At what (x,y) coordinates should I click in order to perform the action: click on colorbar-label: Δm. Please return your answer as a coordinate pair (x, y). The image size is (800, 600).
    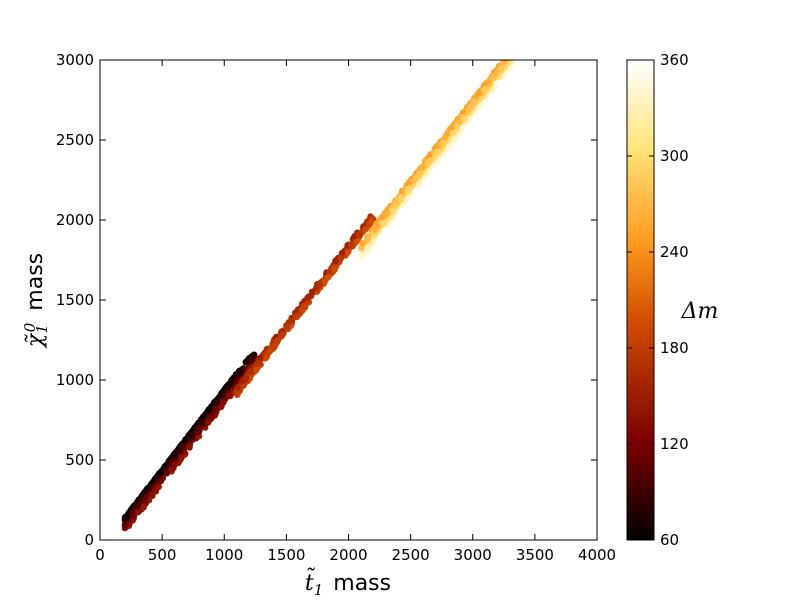
    Looking at the image, I should click on (700, 311).